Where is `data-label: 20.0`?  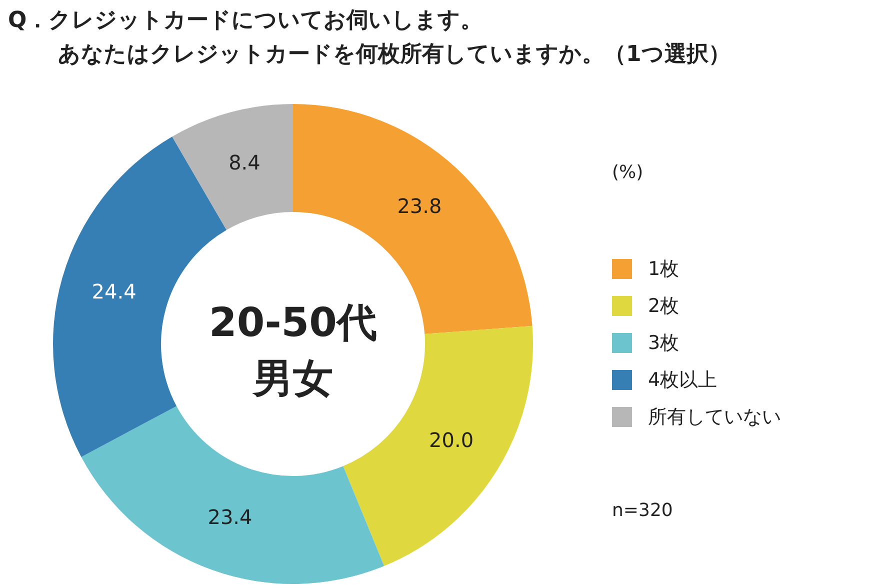 data-label: 20.0 is located at coordinates (451, 440).